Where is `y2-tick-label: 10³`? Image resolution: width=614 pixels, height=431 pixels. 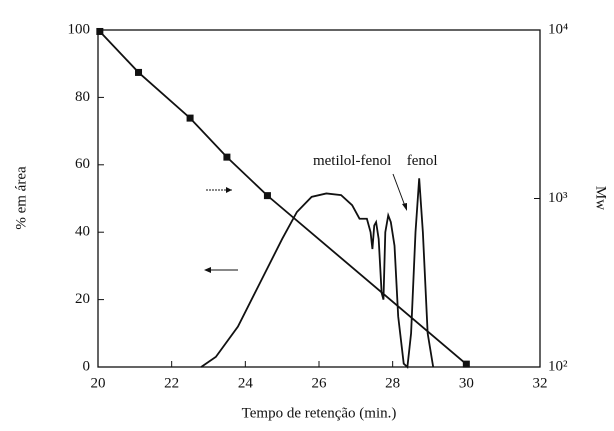 y2-tick-label: 10³ is located at coordinates (558, 198).